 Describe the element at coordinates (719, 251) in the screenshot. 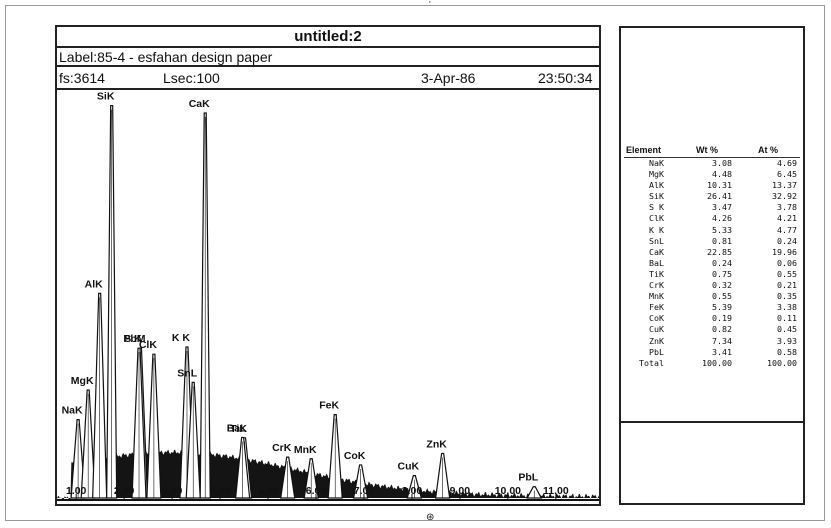

I see `wt-cell: 22.85` at that location.